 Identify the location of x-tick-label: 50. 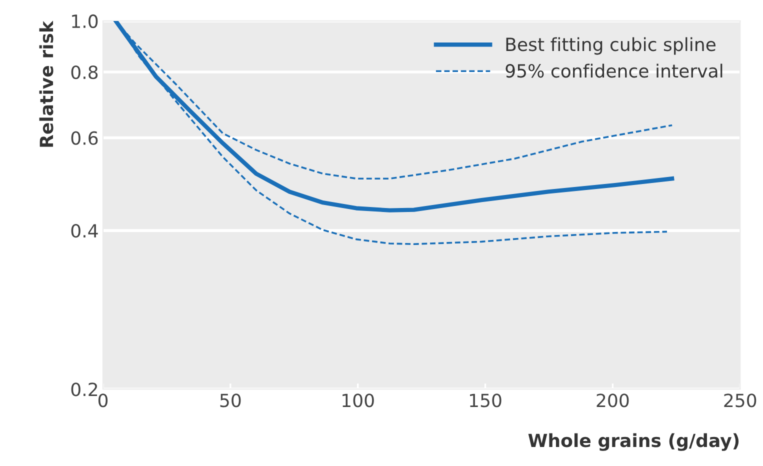
(230, 401).